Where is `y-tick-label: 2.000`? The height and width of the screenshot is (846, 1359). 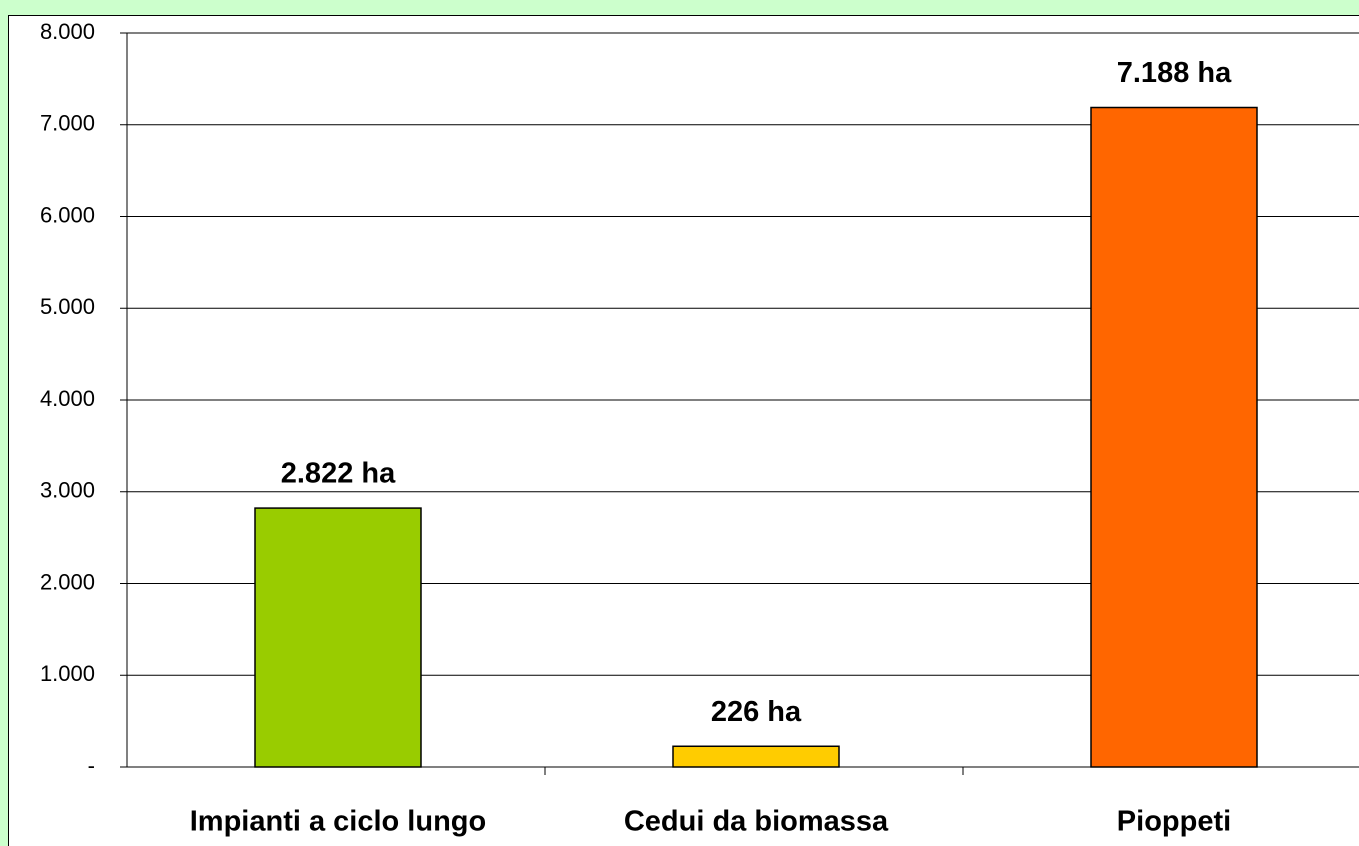
y-tick-label: 2.000 is located at coordinates (67, 581).